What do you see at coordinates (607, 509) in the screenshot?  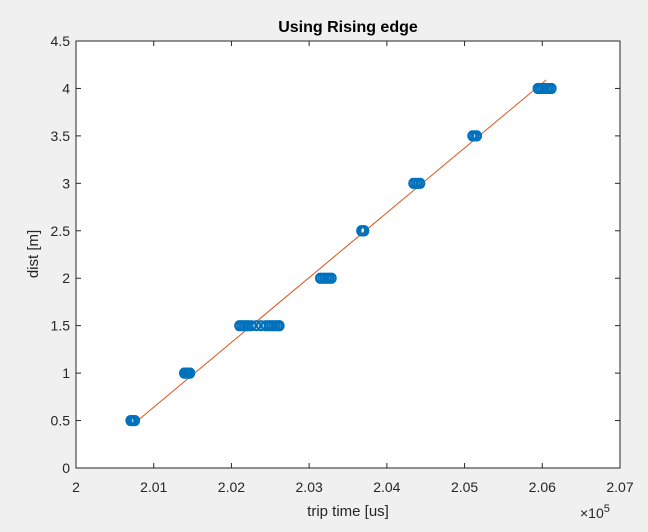 I see `x-axis-exponent-power: 5` at bounding box center [607, 509].